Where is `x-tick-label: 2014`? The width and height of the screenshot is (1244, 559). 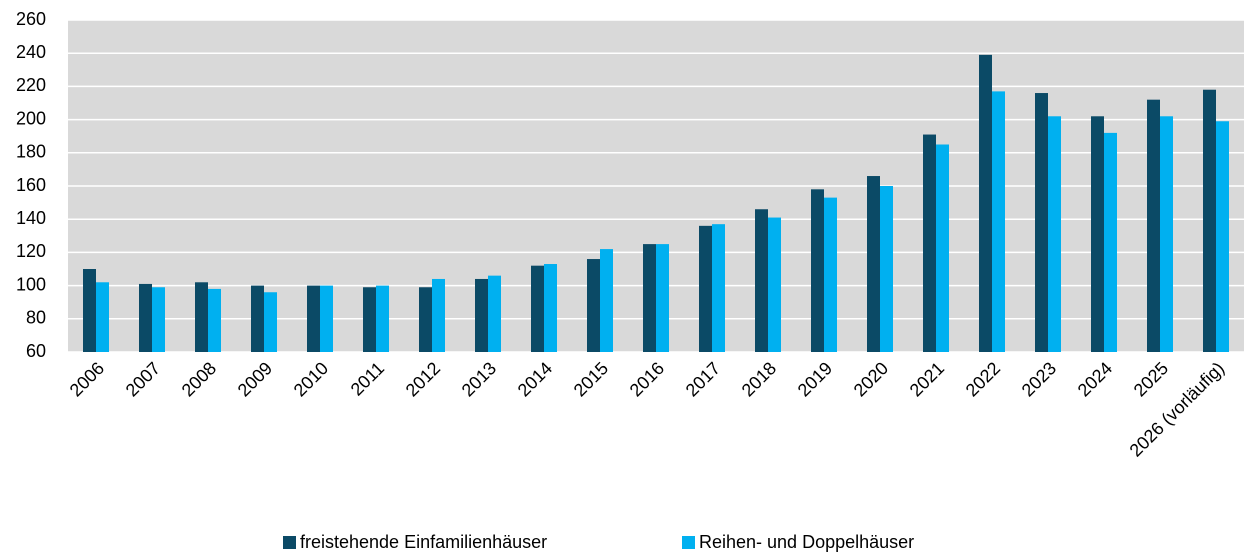
x-tick-label: 2014 is located at coordinates (535, 379).